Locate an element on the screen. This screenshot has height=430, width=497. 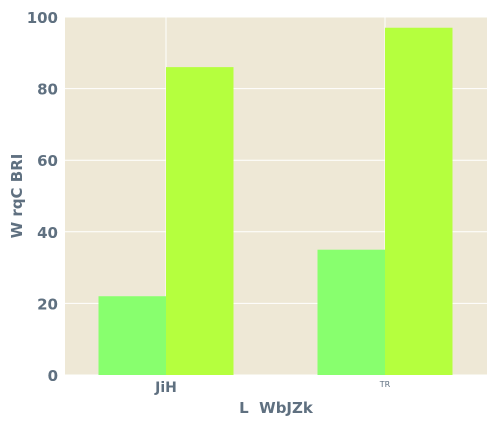
bar-series-2-JiH is located at coordinates (200, 221).